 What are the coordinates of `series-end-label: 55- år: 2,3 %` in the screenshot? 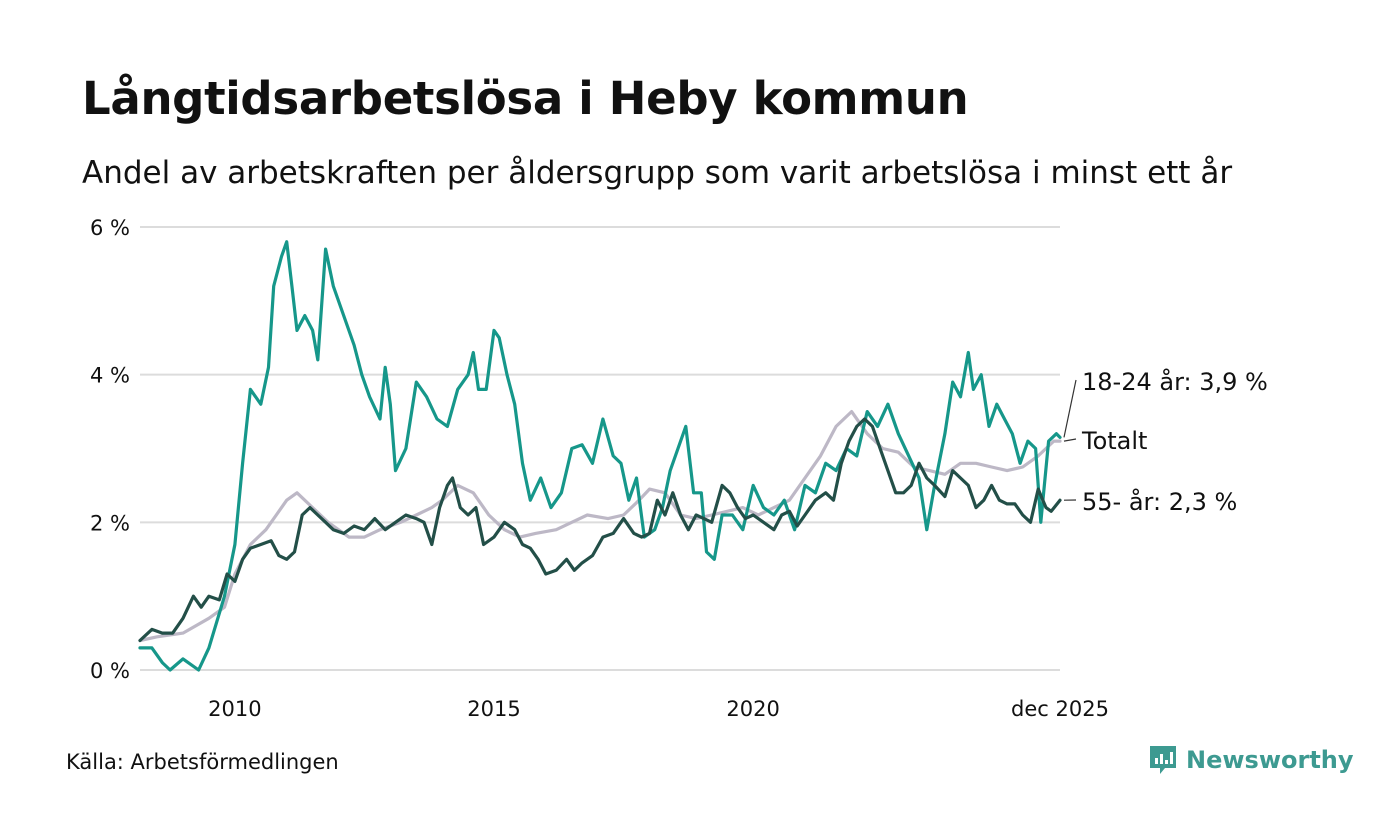 It's located at (1159, 501).